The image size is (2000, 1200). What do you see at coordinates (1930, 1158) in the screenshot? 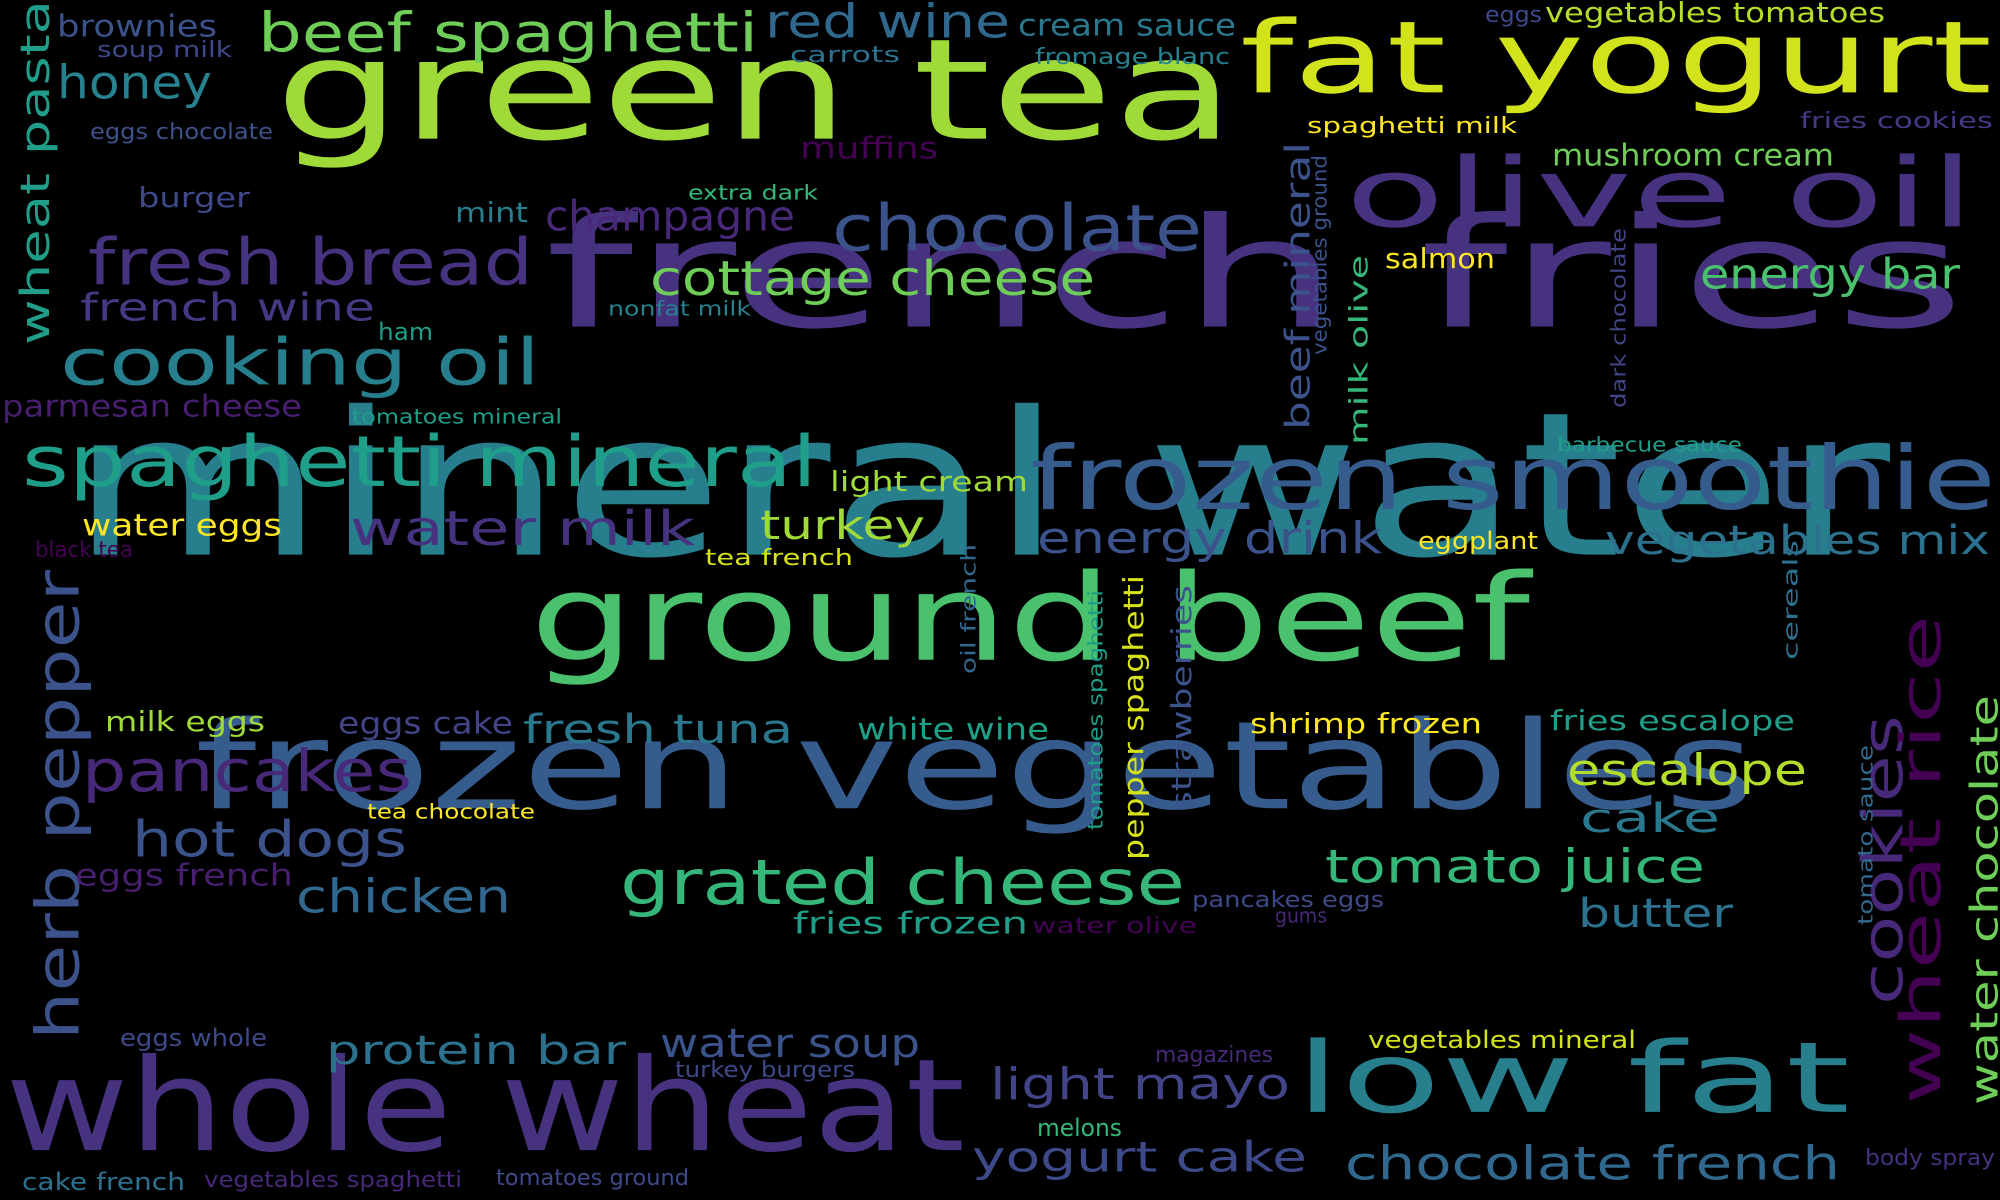
I see `word-body-spray: body spray` at bounding box center [1930, 1158].